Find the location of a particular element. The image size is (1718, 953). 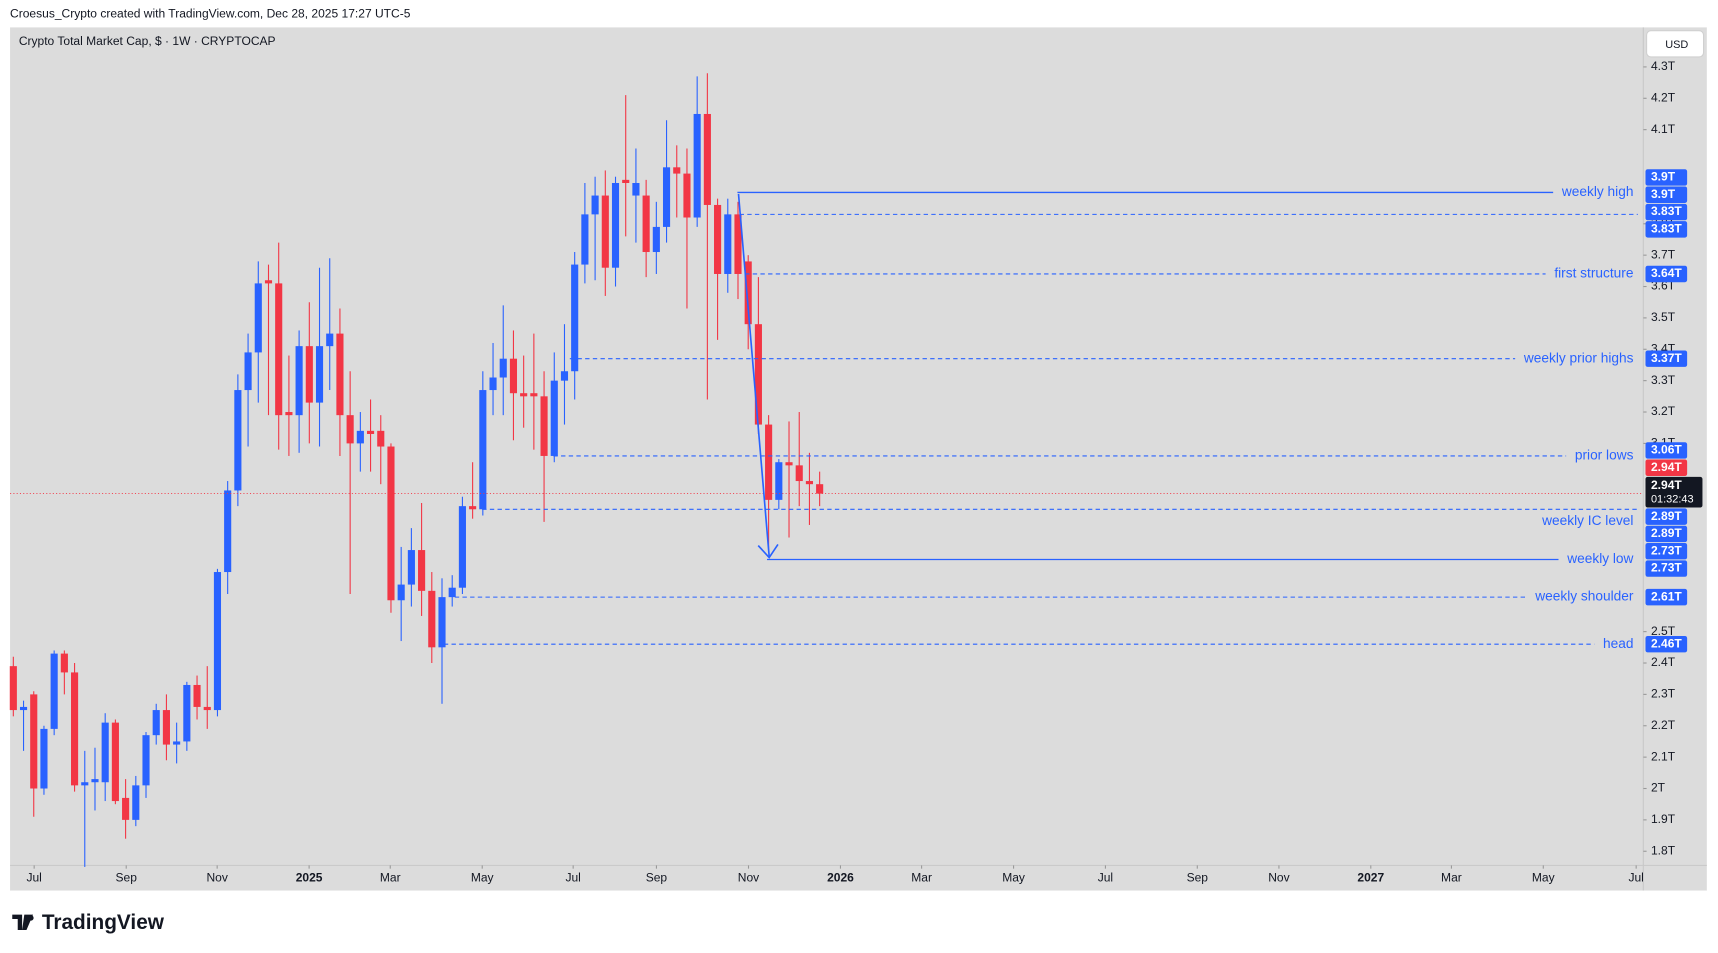

price-tag-label: 3.9T is located at coordinates (1663, 177).